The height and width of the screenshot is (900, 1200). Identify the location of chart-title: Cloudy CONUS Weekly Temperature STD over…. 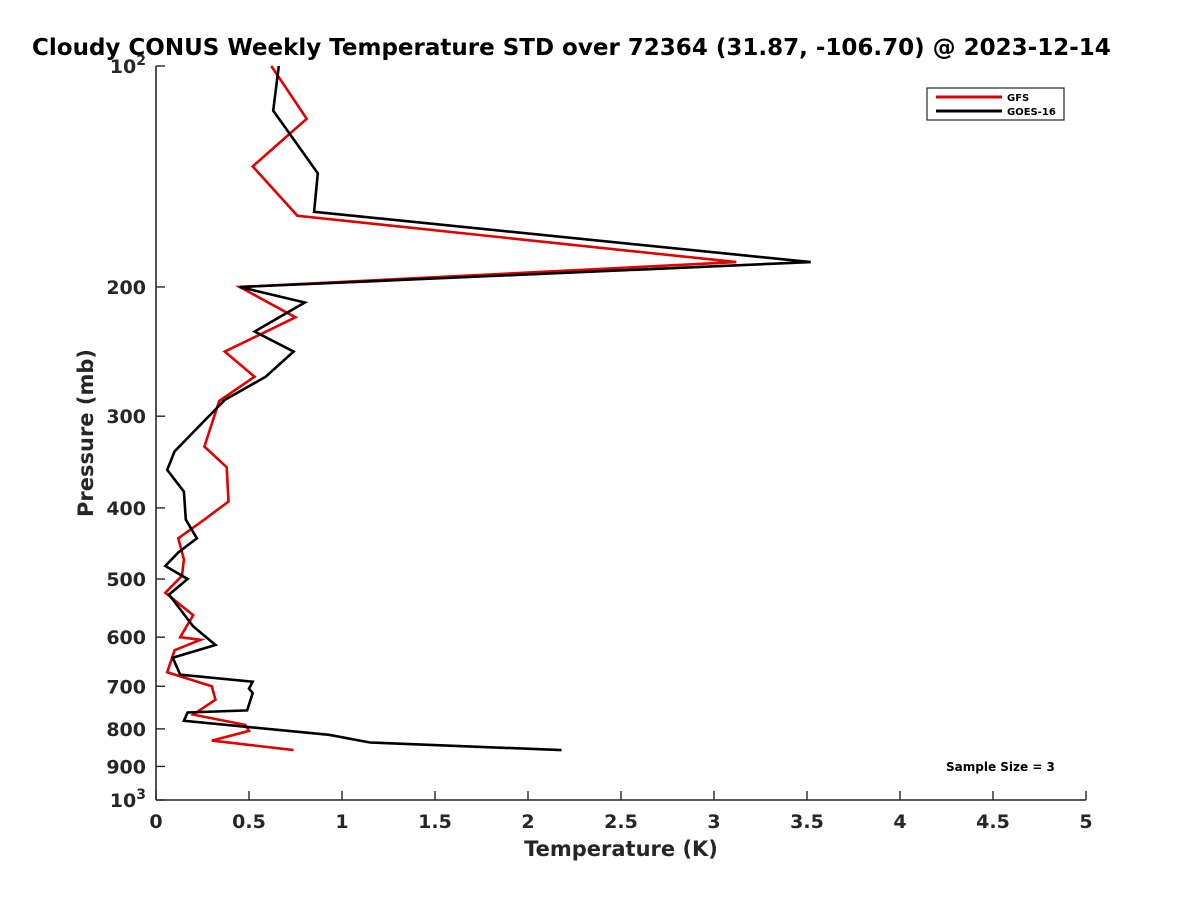
(571, 48).